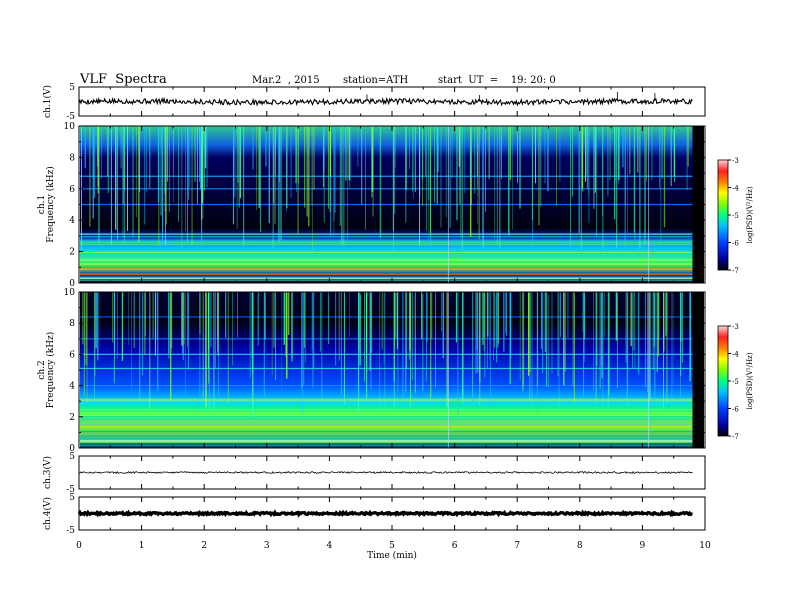  What do you see at coordinates (330, 546) in the screenshot?
I see `x-tick-label: 4` at bounding box center [330, 546].